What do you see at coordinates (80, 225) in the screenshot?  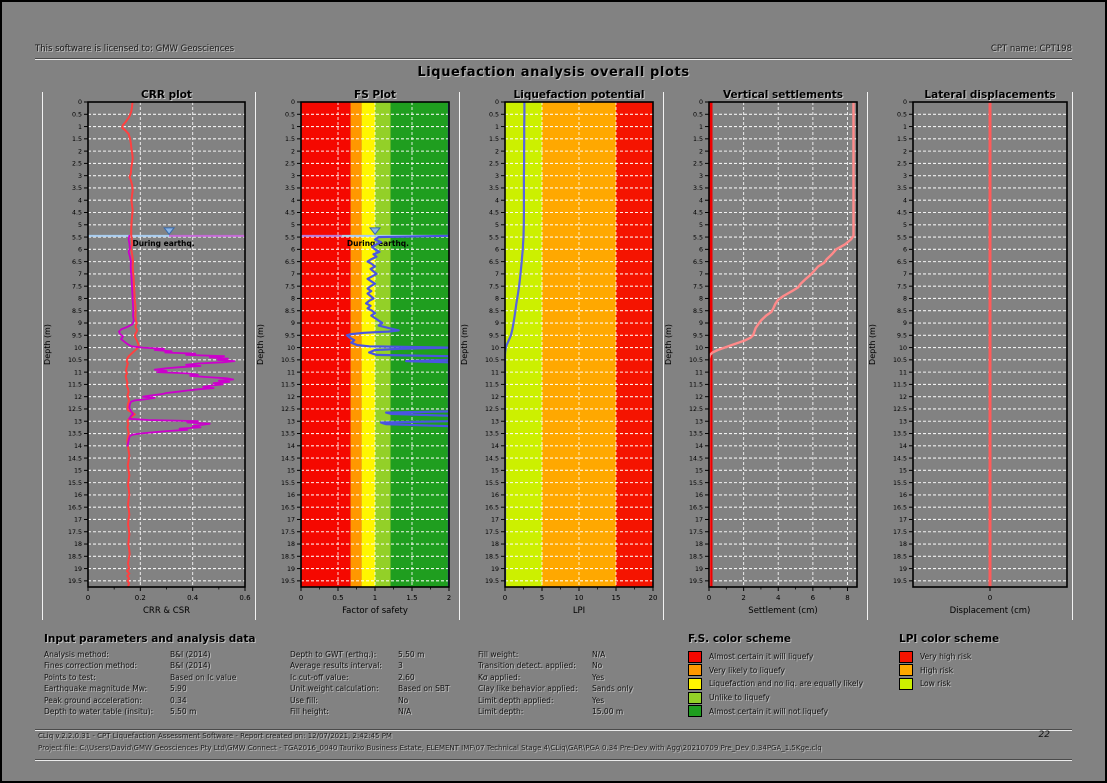 I see `y-tick-label: 5` at bounding box center [80, 225].